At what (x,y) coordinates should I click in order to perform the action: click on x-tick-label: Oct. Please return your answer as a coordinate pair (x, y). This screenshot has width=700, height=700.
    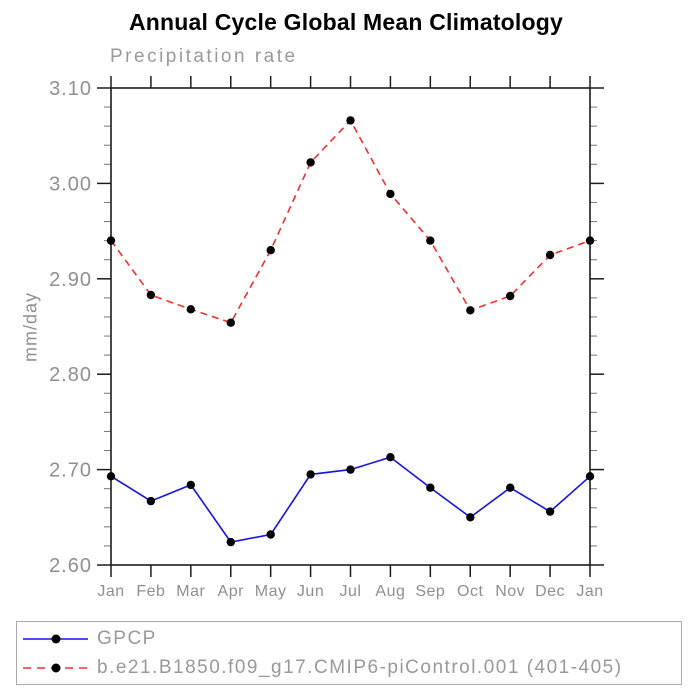
    Looking at the image, I should click on (470, 591).